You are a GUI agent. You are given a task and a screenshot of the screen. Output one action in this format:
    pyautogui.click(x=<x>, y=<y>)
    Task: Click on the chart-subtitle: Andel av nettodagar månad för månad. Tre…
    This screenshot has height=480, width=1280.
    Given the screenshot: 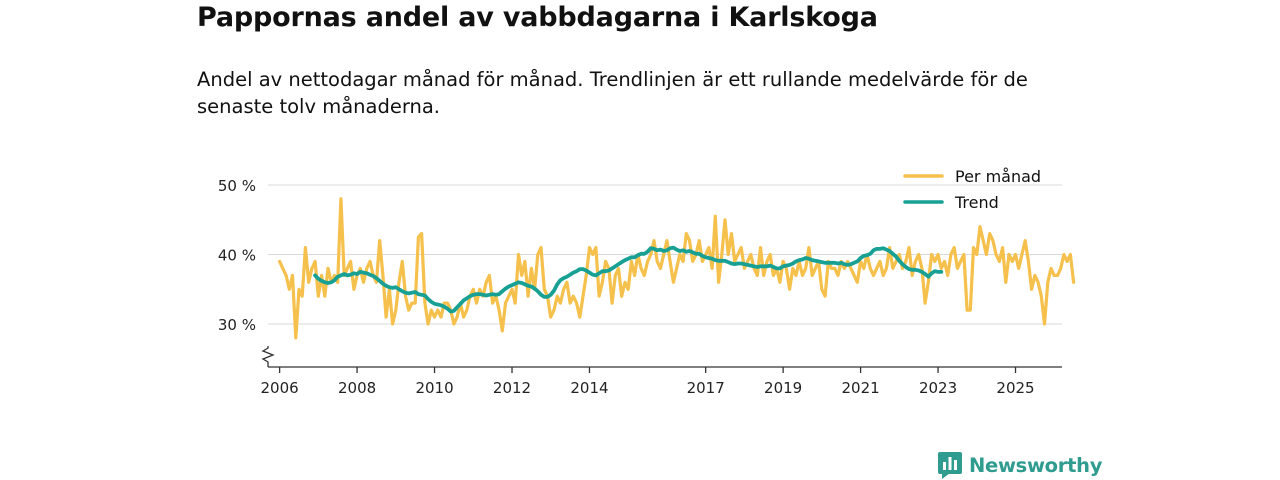 What is the action you would take?
    pyautogui.click(x=612, y=93)
    